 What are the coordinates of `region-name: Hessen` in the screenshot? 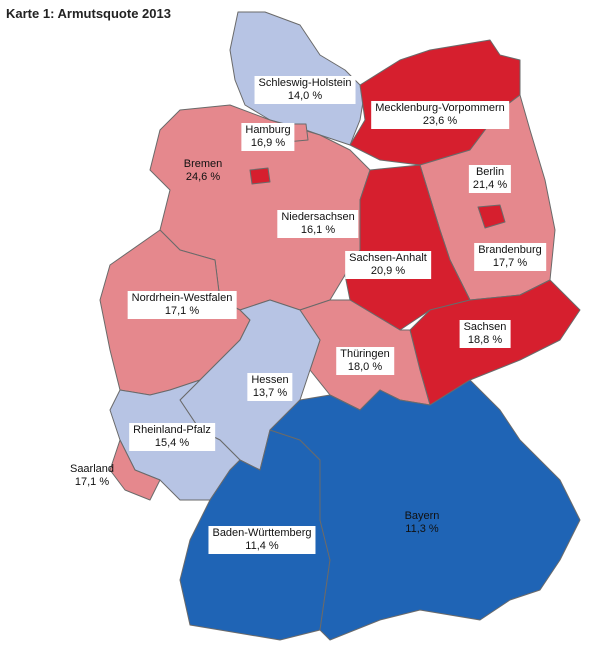 It's located at (270, 380).